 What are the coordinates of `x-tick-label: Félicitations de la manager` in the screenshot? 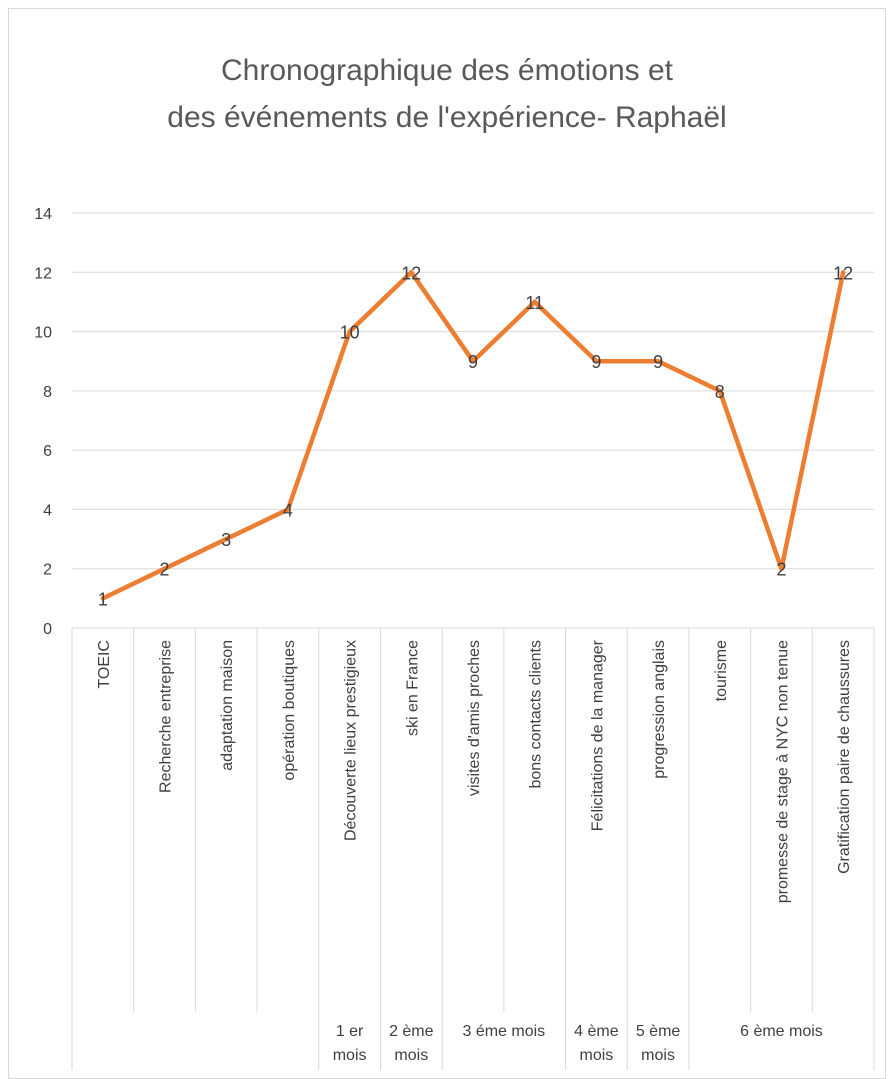 It's located at (597, 735).